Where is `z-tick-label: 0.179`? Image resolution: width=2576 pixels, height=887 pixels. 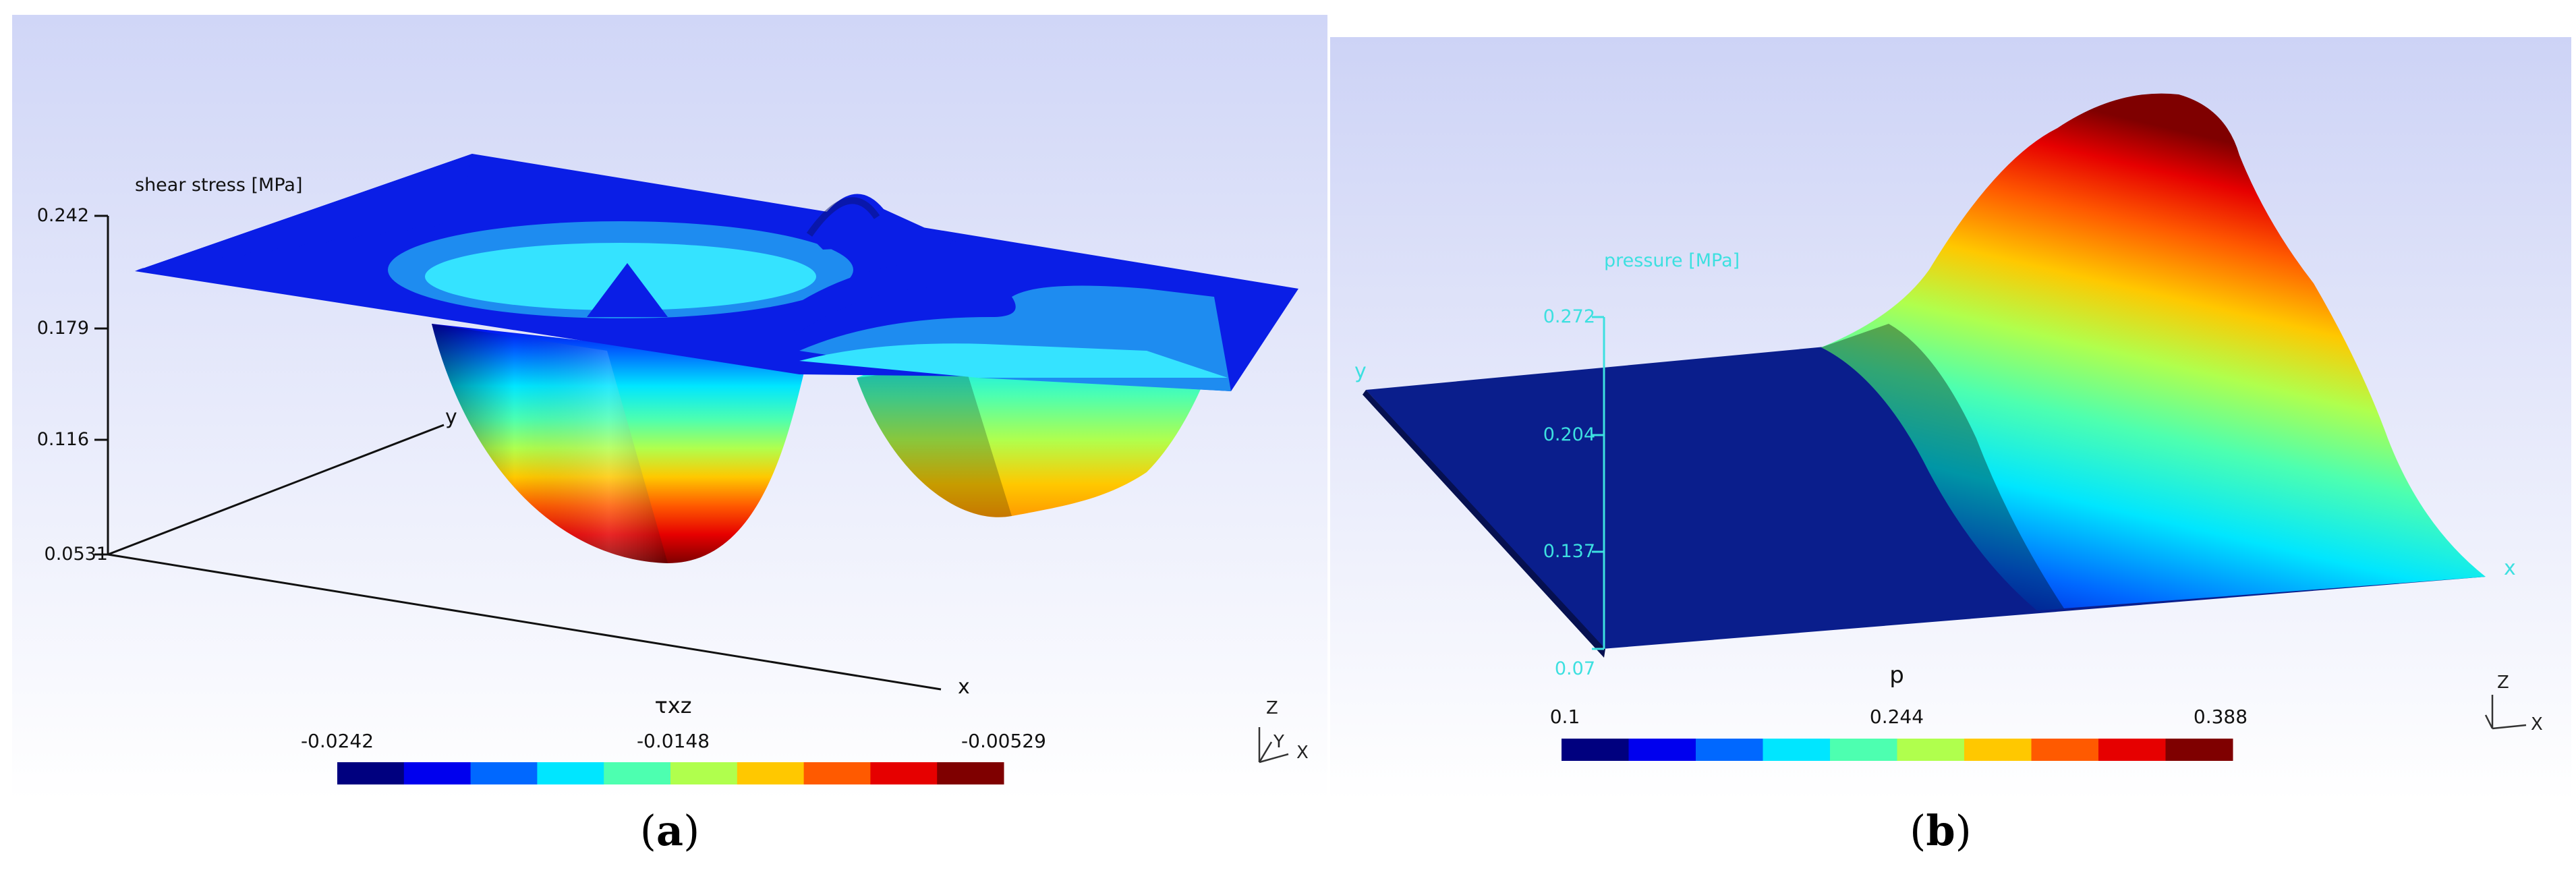 z-tick-label: 0.179 is located at coordinates (63, 328).